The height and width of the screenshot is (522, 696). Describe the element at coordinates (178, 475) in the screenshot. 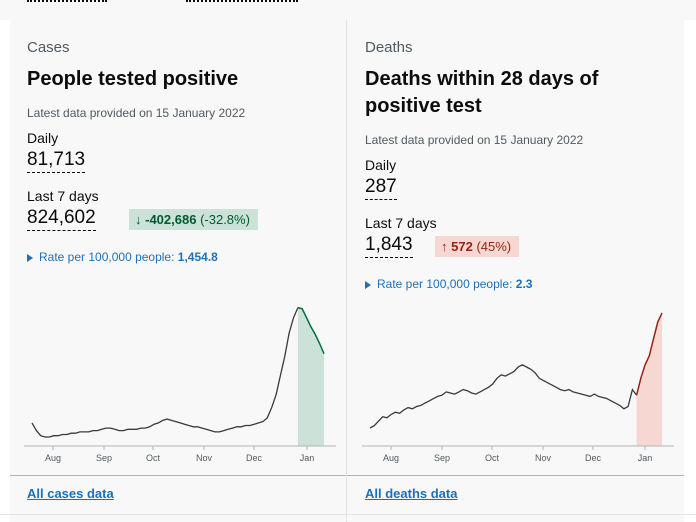

I see `cases-footer-rule` at that location.